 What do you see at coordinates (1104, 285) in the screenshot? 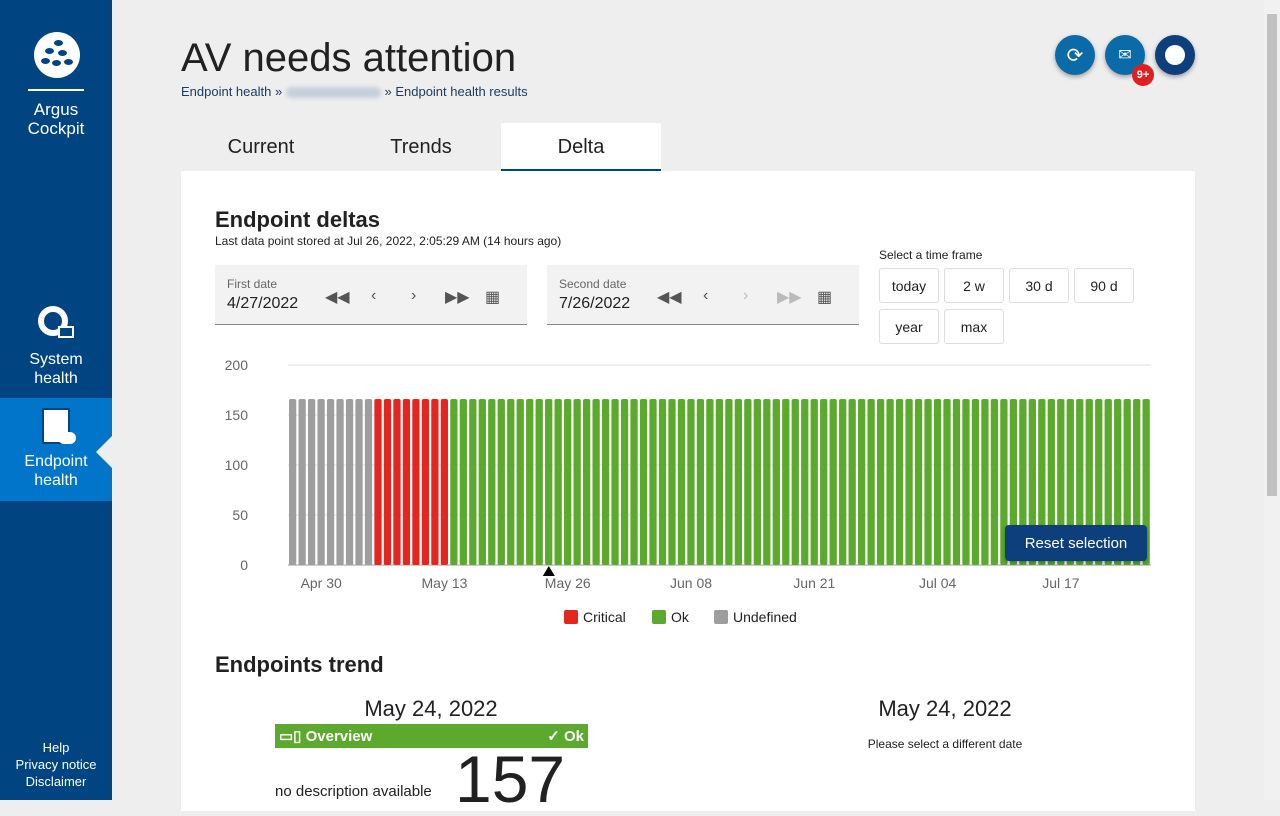
I see `timeframe-90d: 90 d` at bounding box center [1104, 285].